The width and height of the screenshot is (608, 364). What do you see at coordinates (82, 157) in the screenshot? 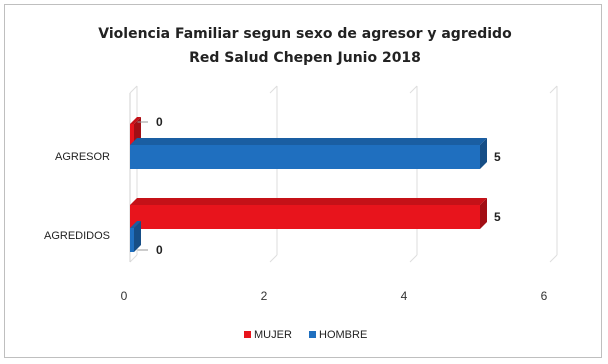
I see `category-label: AGRESOR` at bounding box center [82, 157].